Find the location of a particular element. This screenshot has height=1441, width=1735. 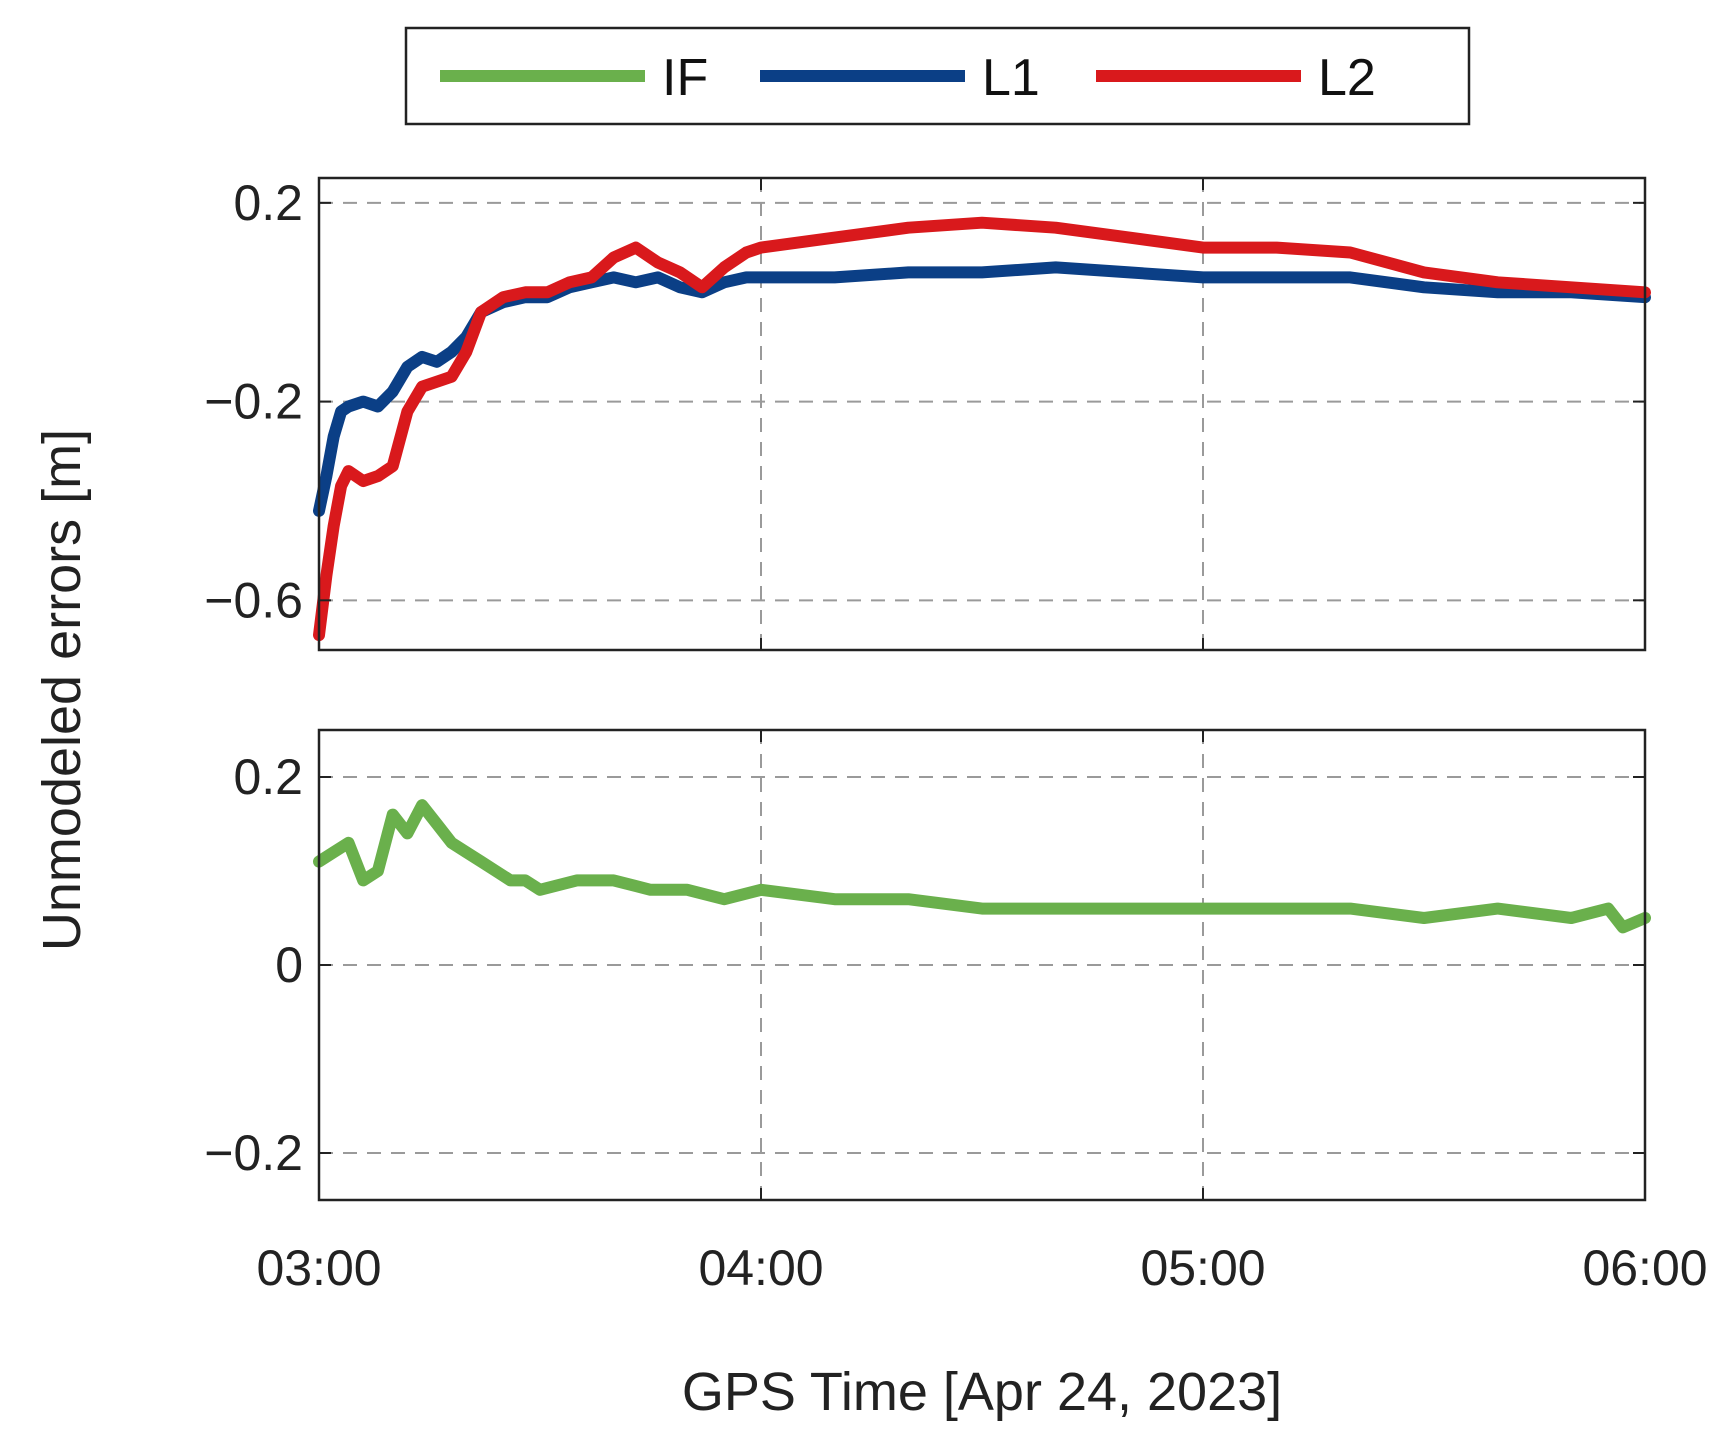

bottom-panel-series is located at coordinates (982, 866).